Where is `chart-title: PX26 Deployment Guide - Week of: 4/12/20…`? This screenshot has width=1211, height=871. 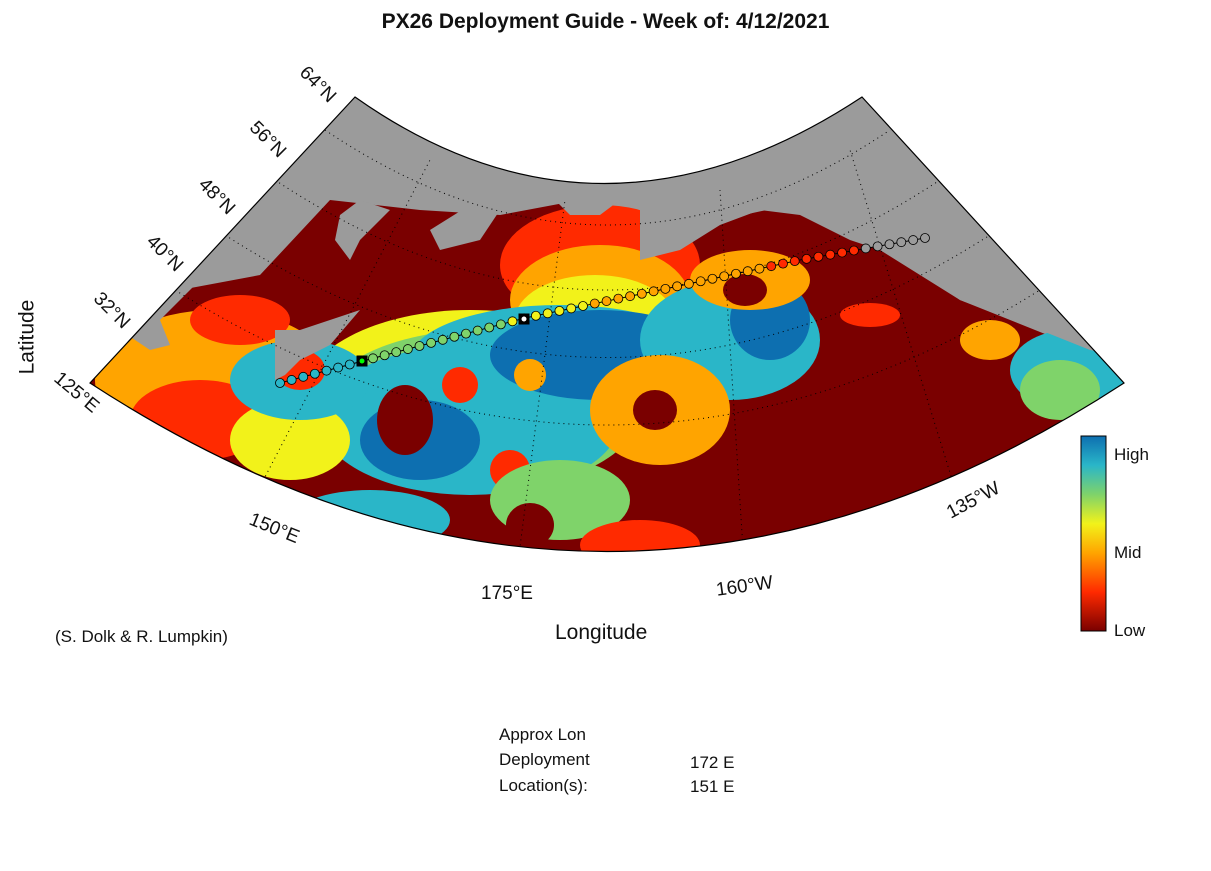 chart-title: PX26 Deployment Guide - Week of: 4/12/20… is located at coordinates (605, 21).